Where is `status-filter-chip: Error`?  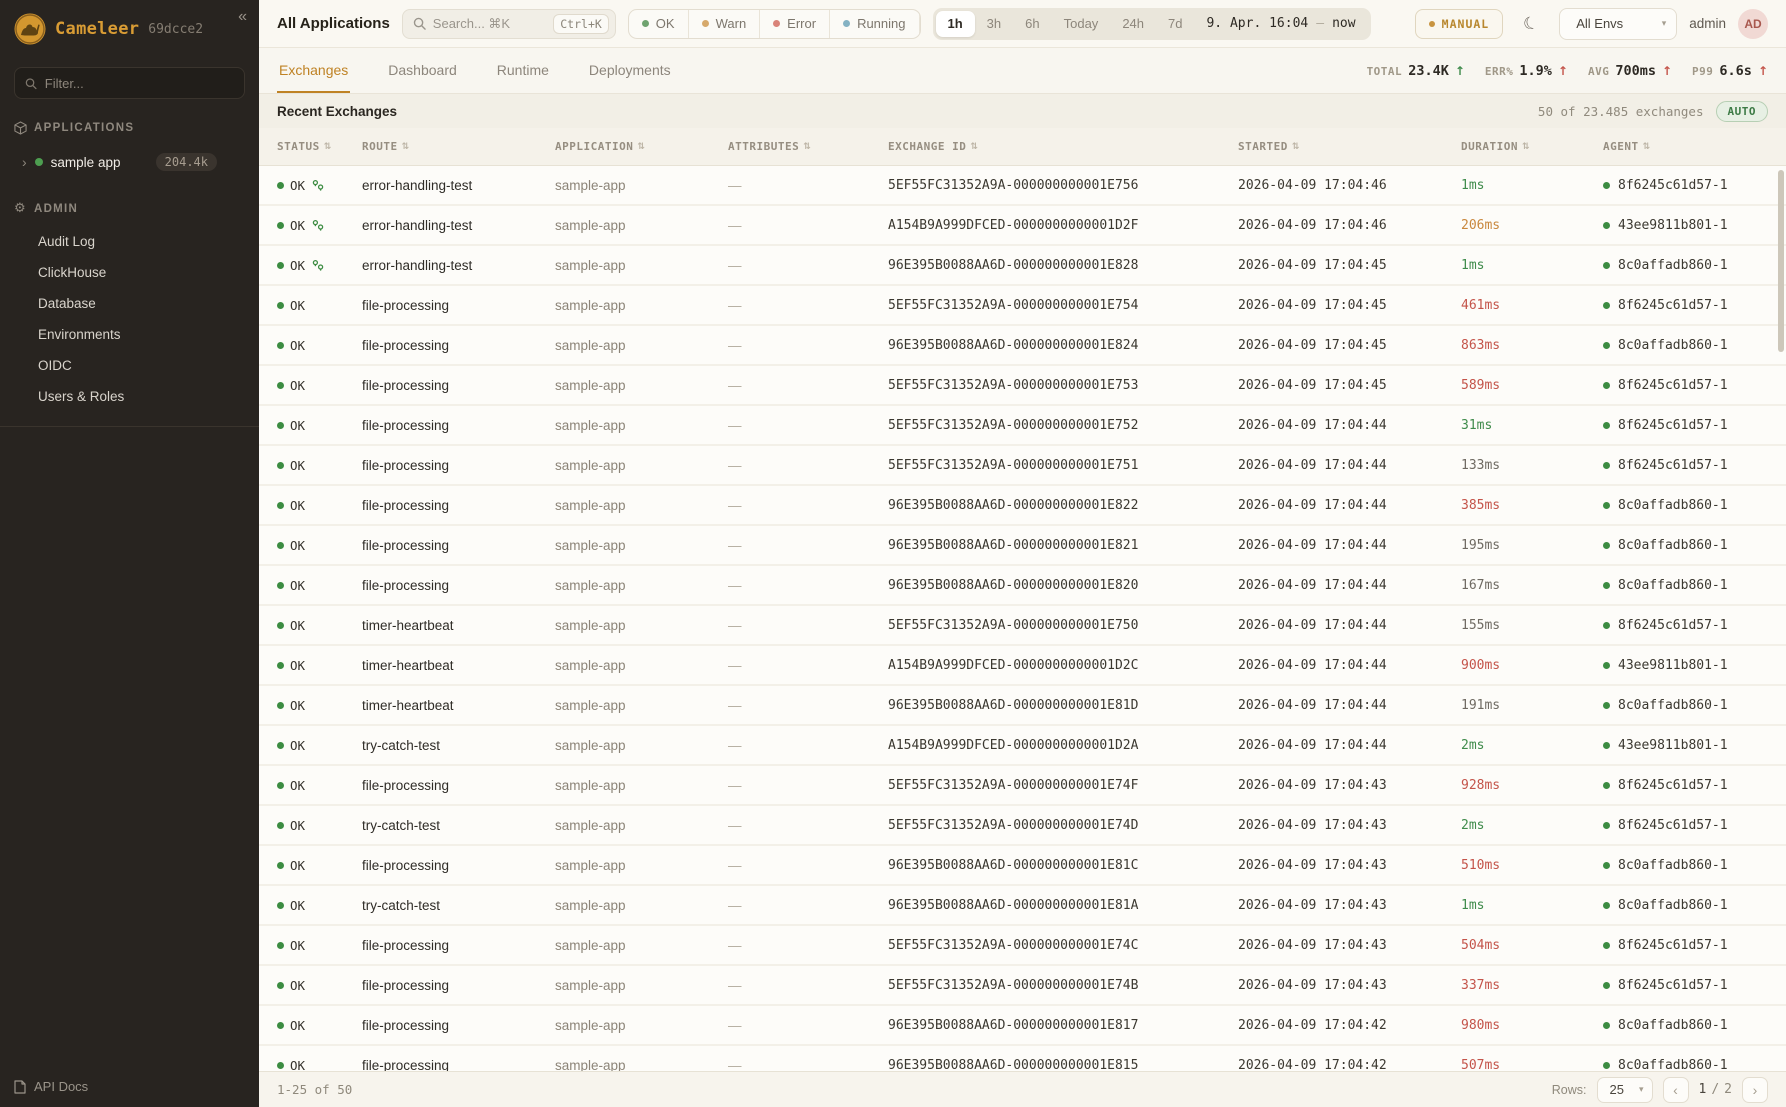 status-filter-chip: Error is located at coordinates (795, 23).